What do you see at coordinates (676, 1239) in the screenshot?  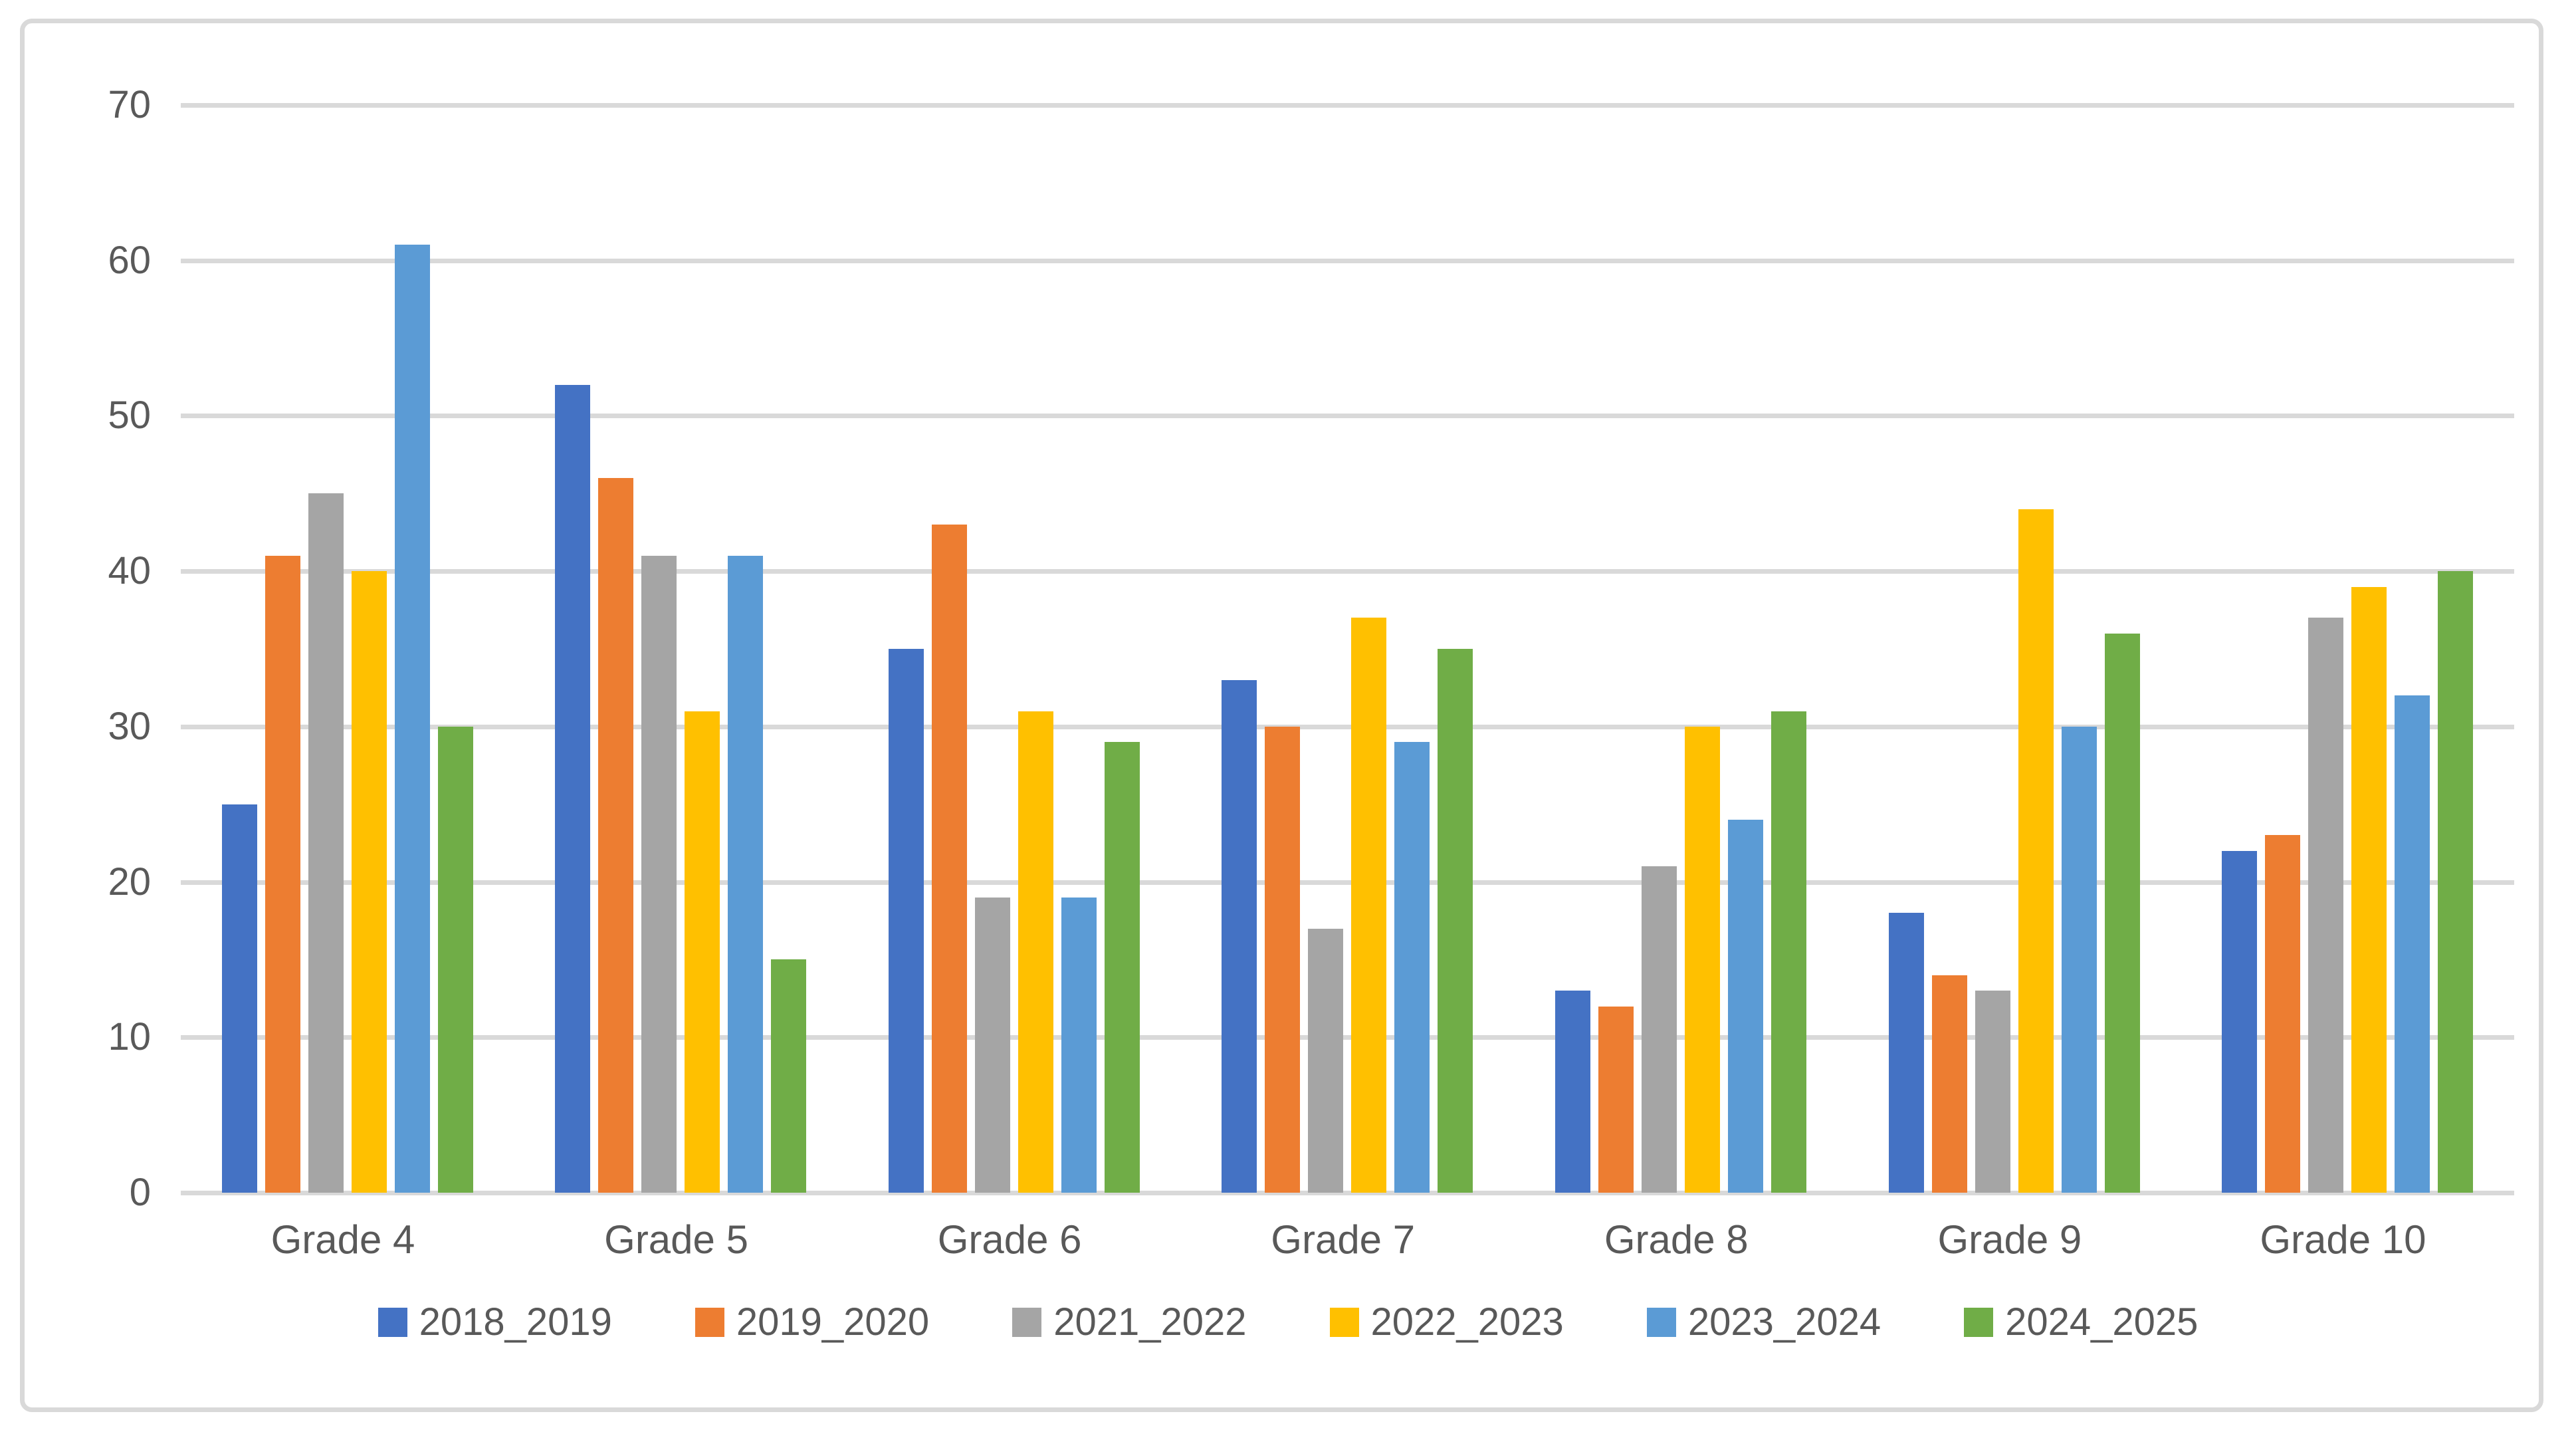 I see `x-axis-label-grade-5: Grade 5` at bounding box center [676, 1239].